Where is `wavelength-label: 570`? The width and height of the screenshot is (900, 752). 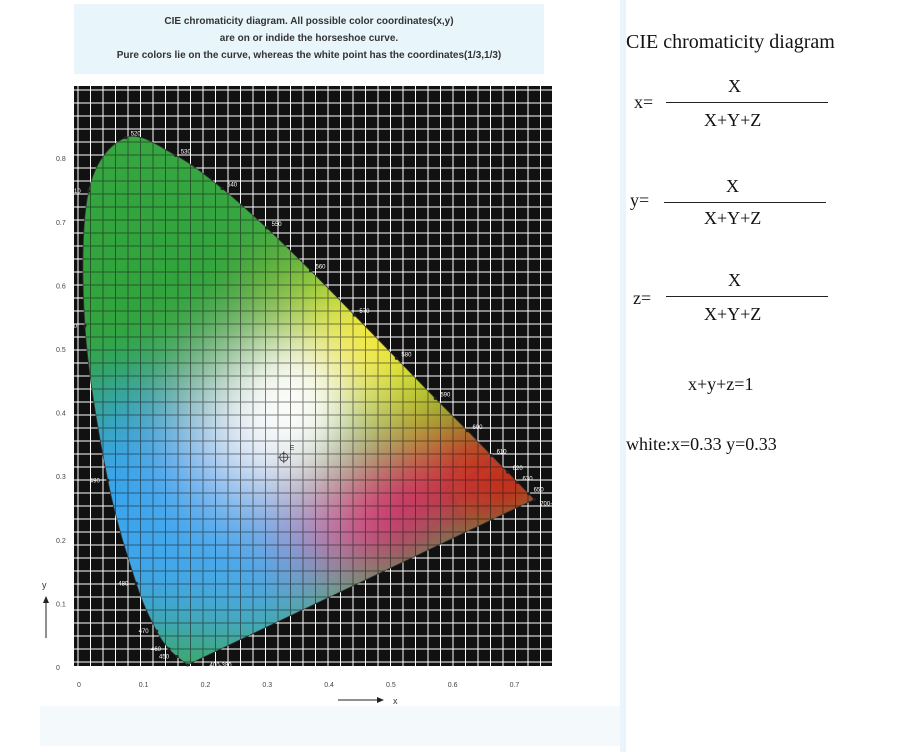
wavelength-label: 570 is located at coordinates (364, 312).